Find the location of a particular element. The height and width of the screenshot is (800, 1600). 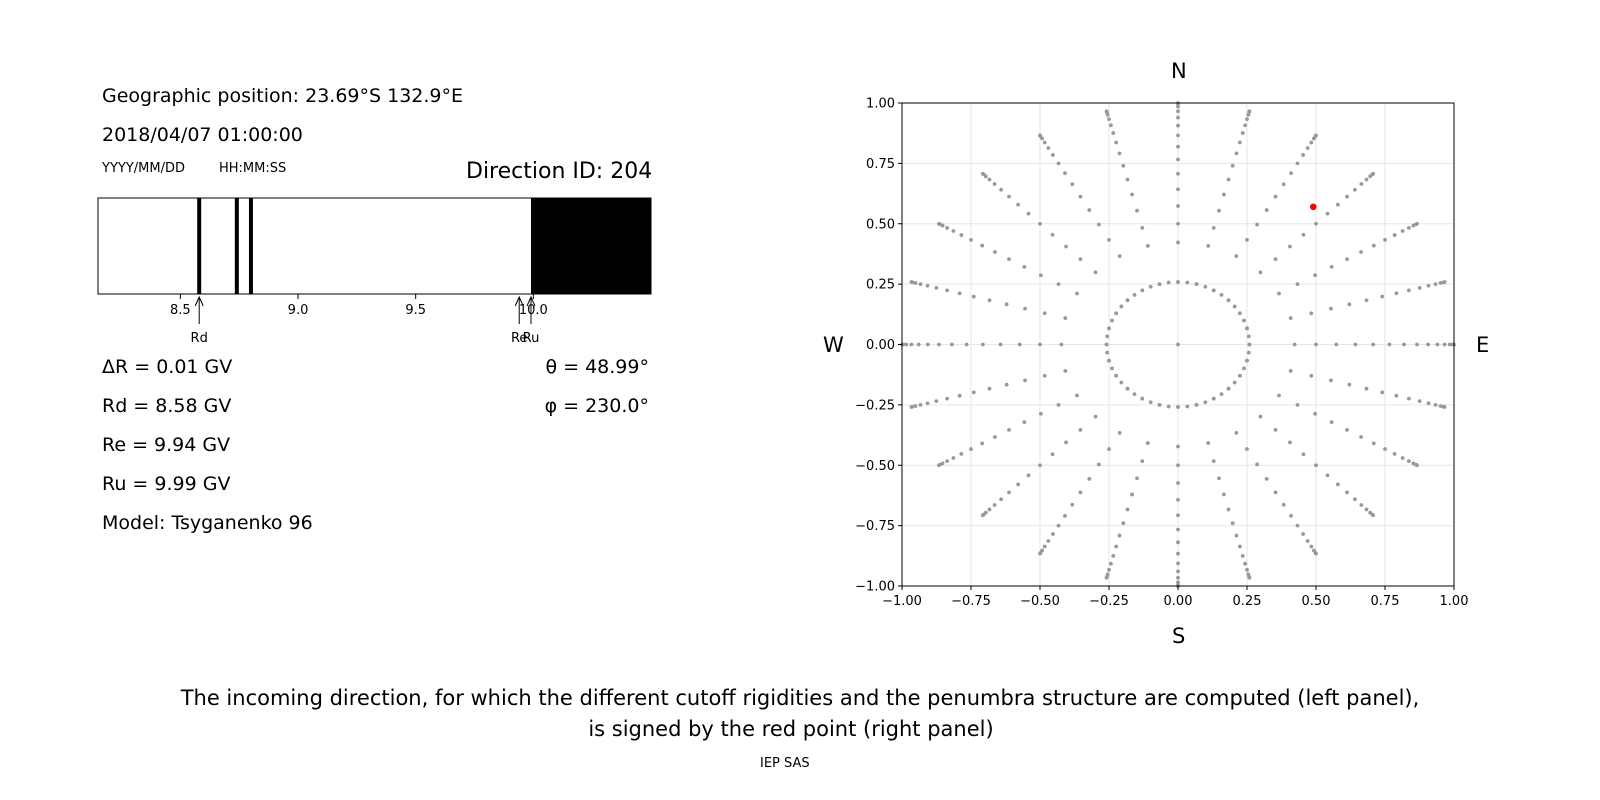

model-name: Model: Tsyganenko 96 is located at coordinates (207, 523).